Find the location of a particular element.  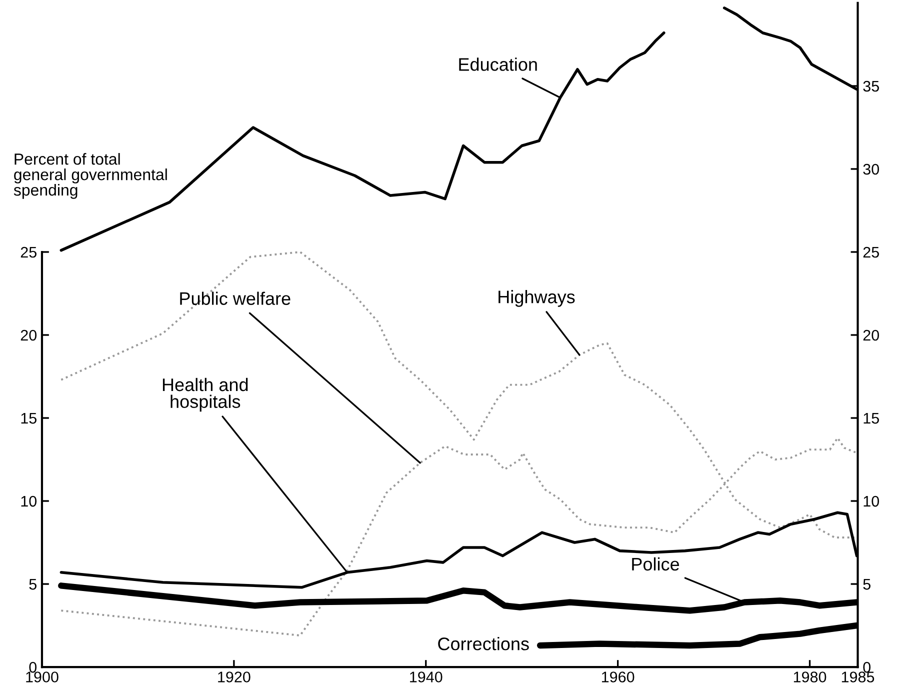

y2-tick-label: 30 is located at coordinates (871, 169).